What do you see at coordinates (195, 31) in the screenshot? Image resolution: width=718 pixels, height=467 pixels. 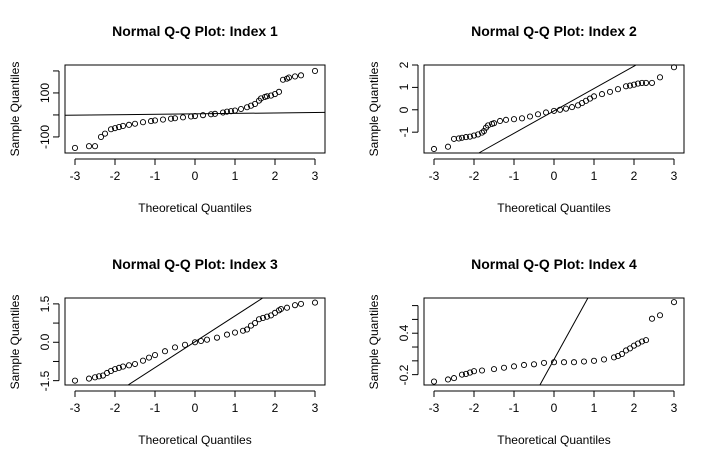 I see `panel-title: Normal Q-Q Plot: Index 1` at bounding box center [195, 31].